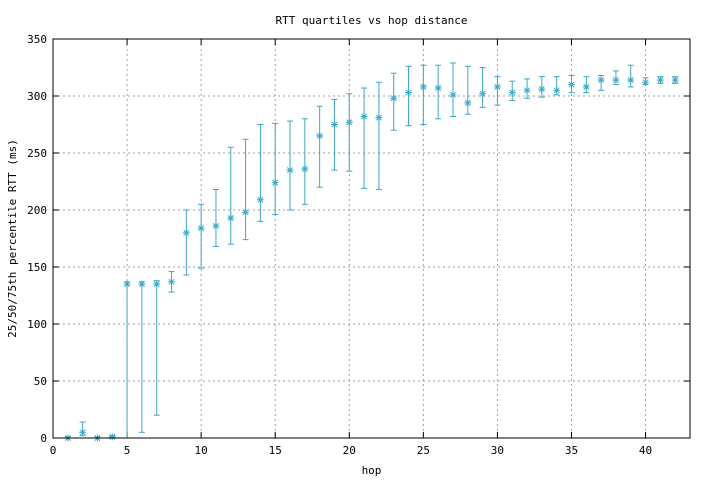 The image size is (710, 480). What do you see at coordinates (371, 20) in the screenshot?
I see `chart-title: RTT quartiles vs hop distance` at bounding box center [371, 20].